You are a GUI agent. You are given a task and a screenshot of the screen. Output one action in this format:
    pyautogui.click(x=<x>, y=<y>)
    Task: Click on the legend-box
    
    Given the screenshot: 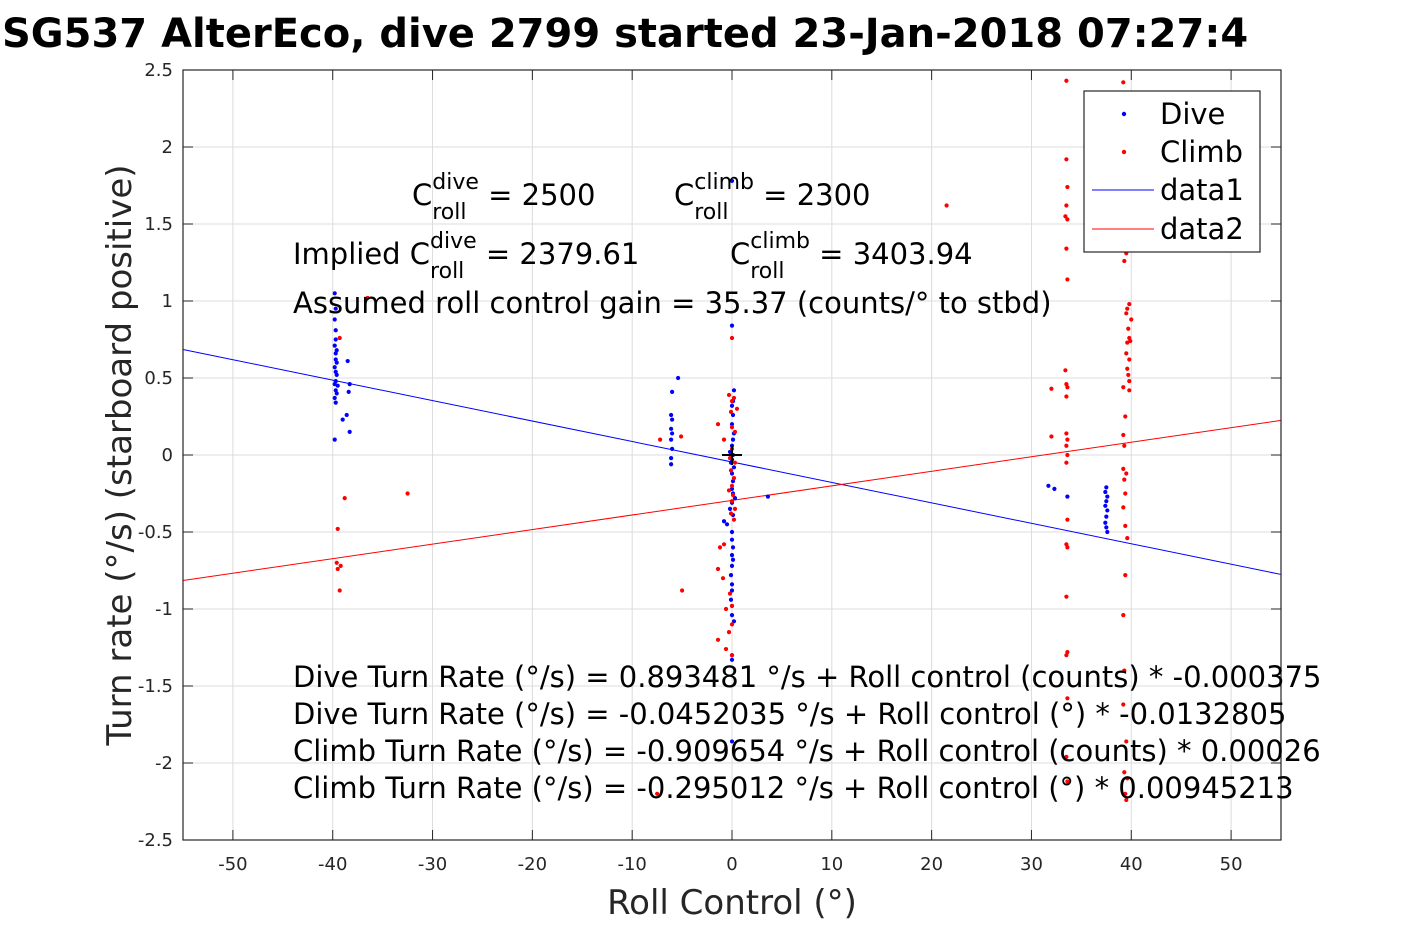 What is the action you would take?
    pyautogui.click(x=1172, y=171)
    